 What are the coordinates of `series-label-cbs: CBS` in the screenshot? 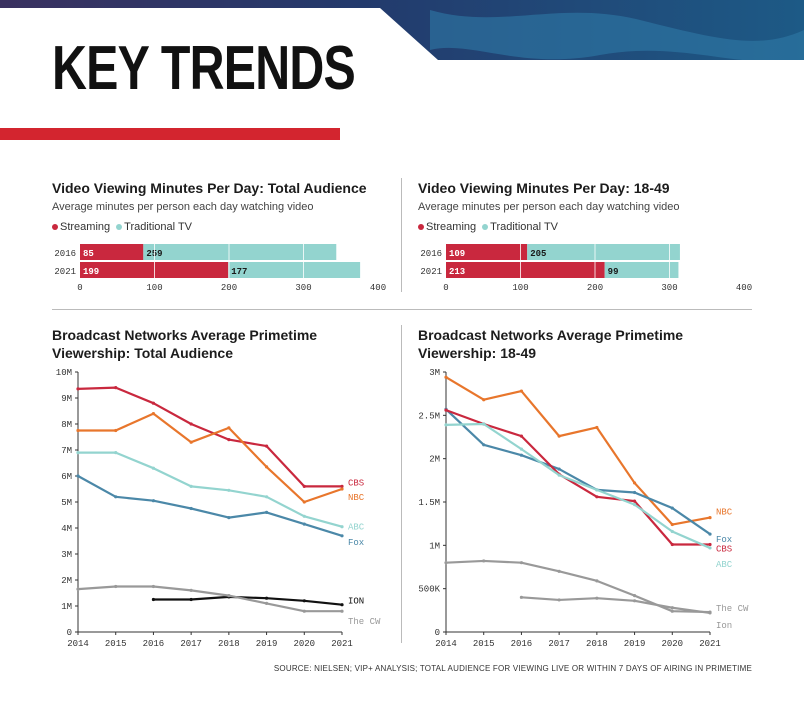 It's located at (356, 483).